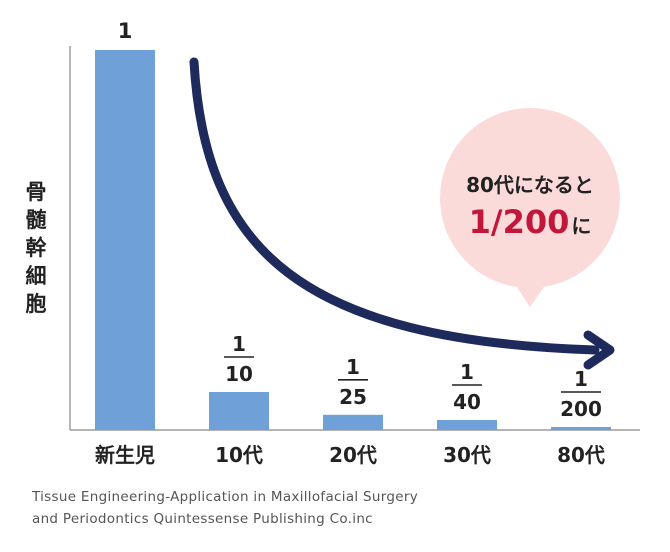 The image size is (670, 552). I want to click on fraction-numerator-3: 1, so click(467, 372).